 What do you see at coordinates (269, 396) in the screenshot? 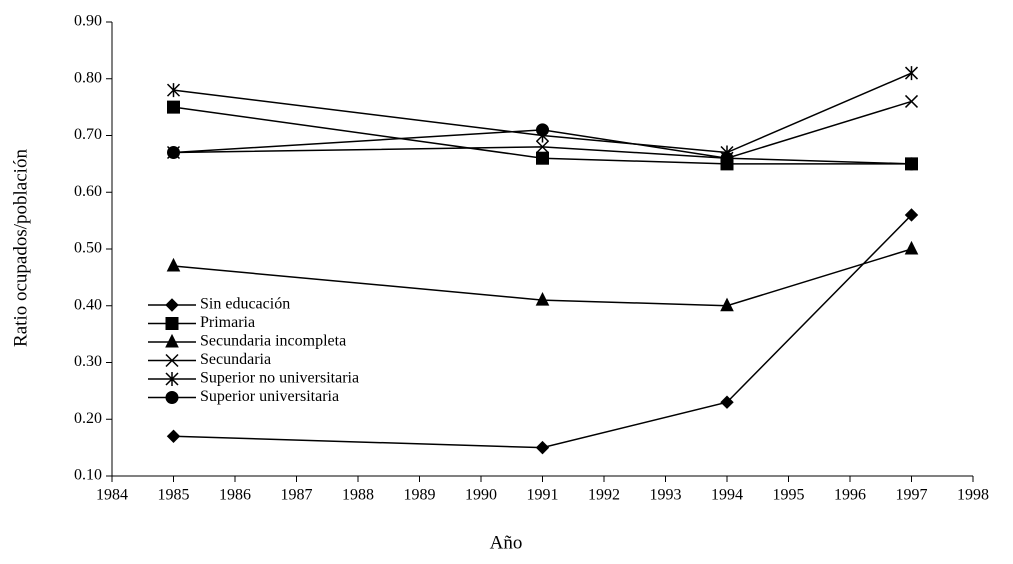
I see `legend-label: Superior universitaria` at bounding box center [269, 396].